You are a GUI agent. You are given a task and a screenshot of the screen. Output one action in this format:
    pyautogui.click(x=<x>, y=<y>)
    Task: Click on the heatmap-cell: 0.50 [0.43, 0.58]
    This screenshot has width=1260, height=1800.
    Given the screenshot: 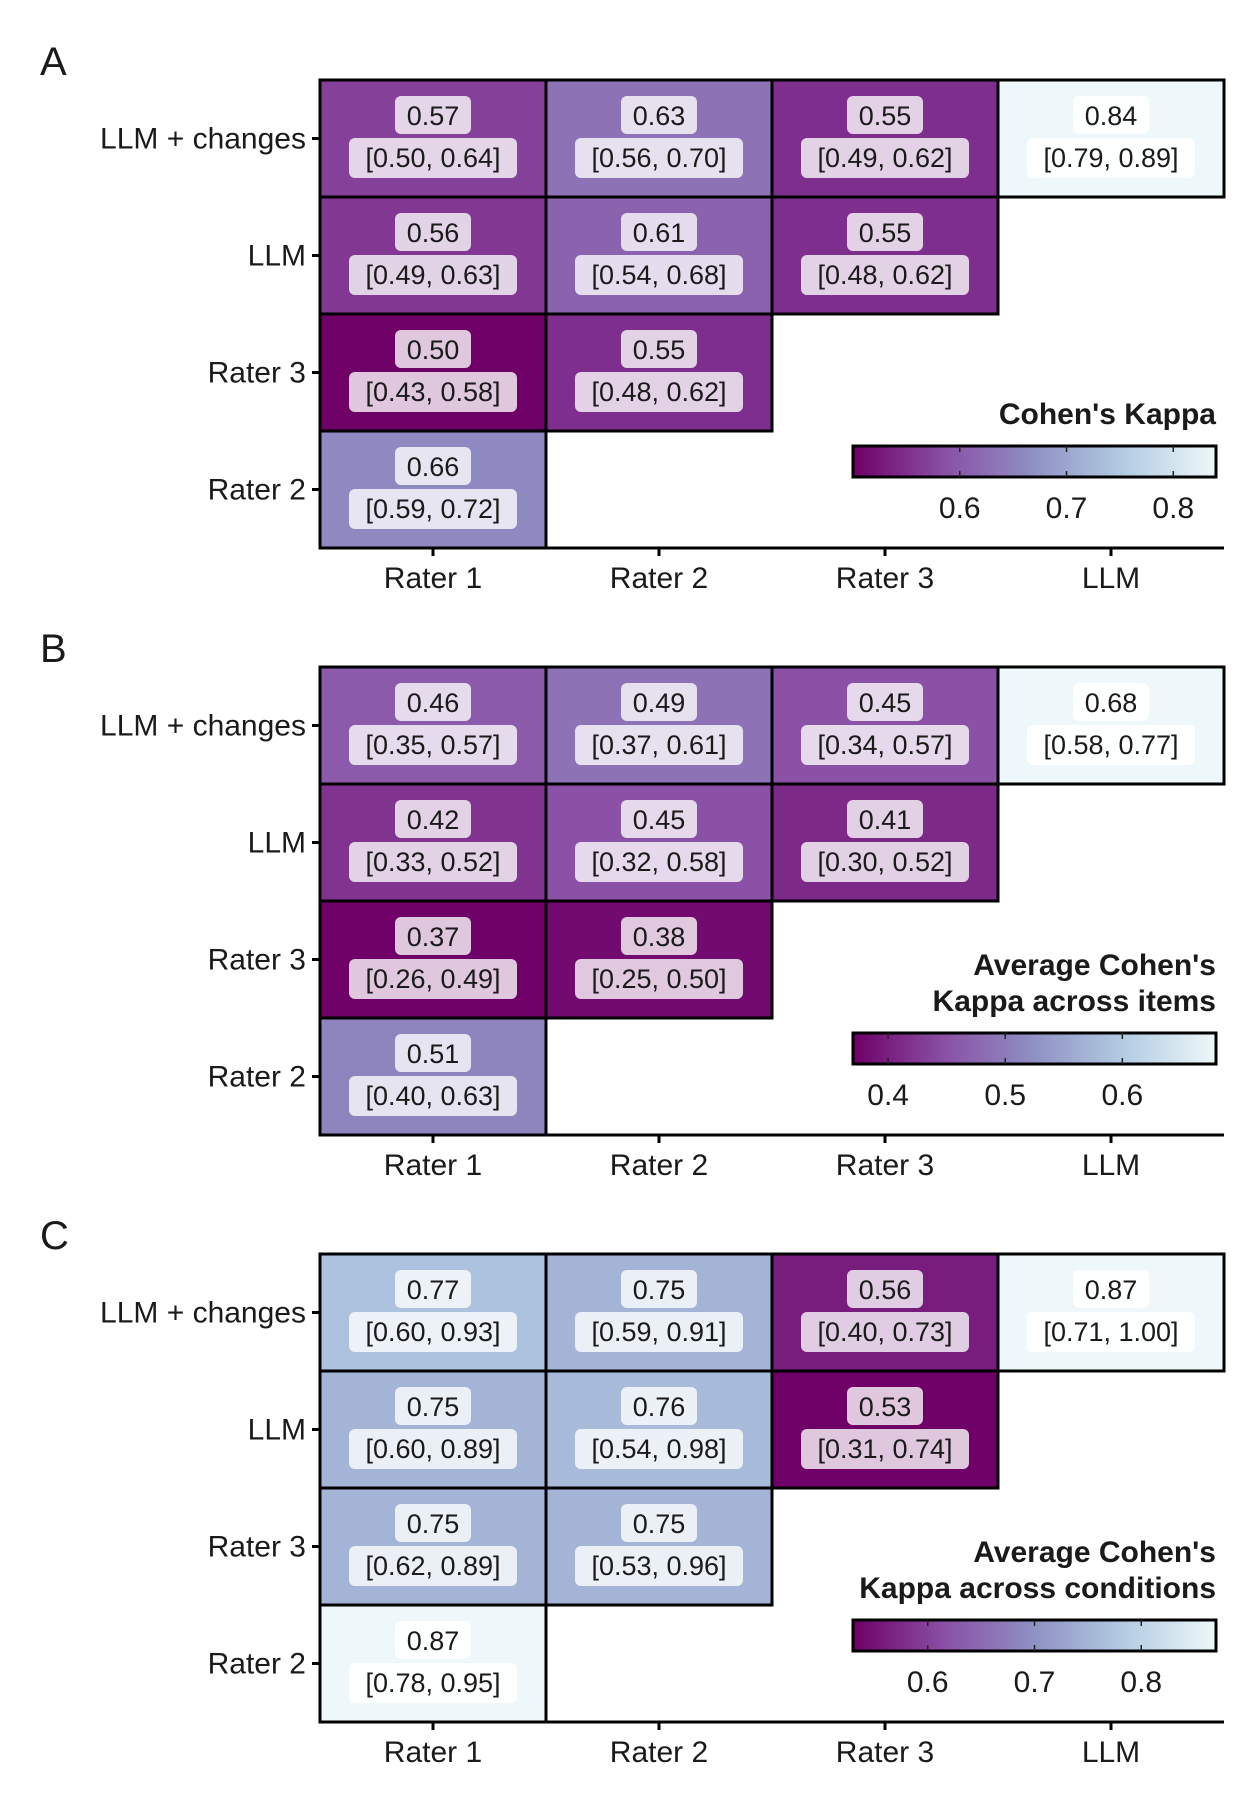 What is the action you would take?
    pyautogui.click(x=433, y=372)
    